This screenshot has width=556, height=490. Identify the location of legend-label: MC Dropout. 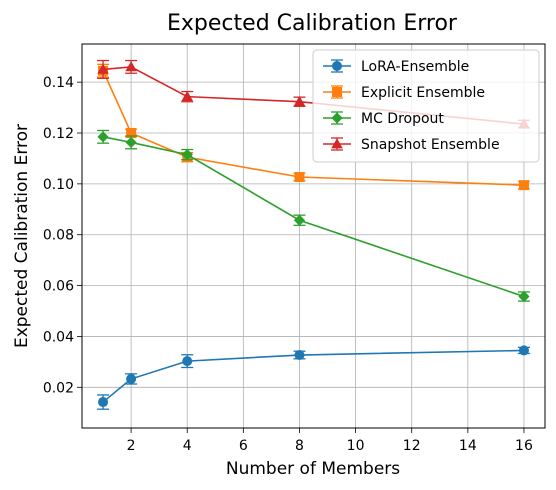
(402, 119).